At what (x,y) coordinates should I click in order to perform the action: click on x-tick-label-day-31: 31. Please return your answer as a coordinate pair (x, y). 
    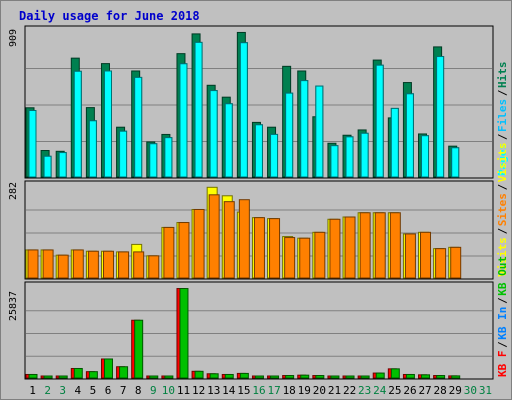
    Looking at the image, I should click on (485, 390).